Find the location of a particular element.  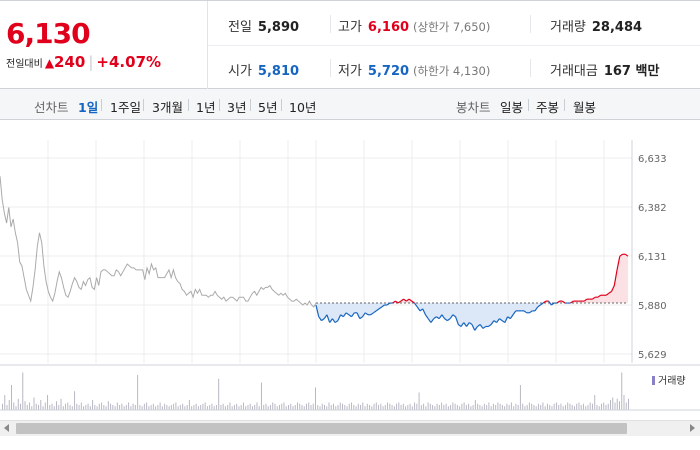

scroll-right-icon is located at coordinates (692, 428).